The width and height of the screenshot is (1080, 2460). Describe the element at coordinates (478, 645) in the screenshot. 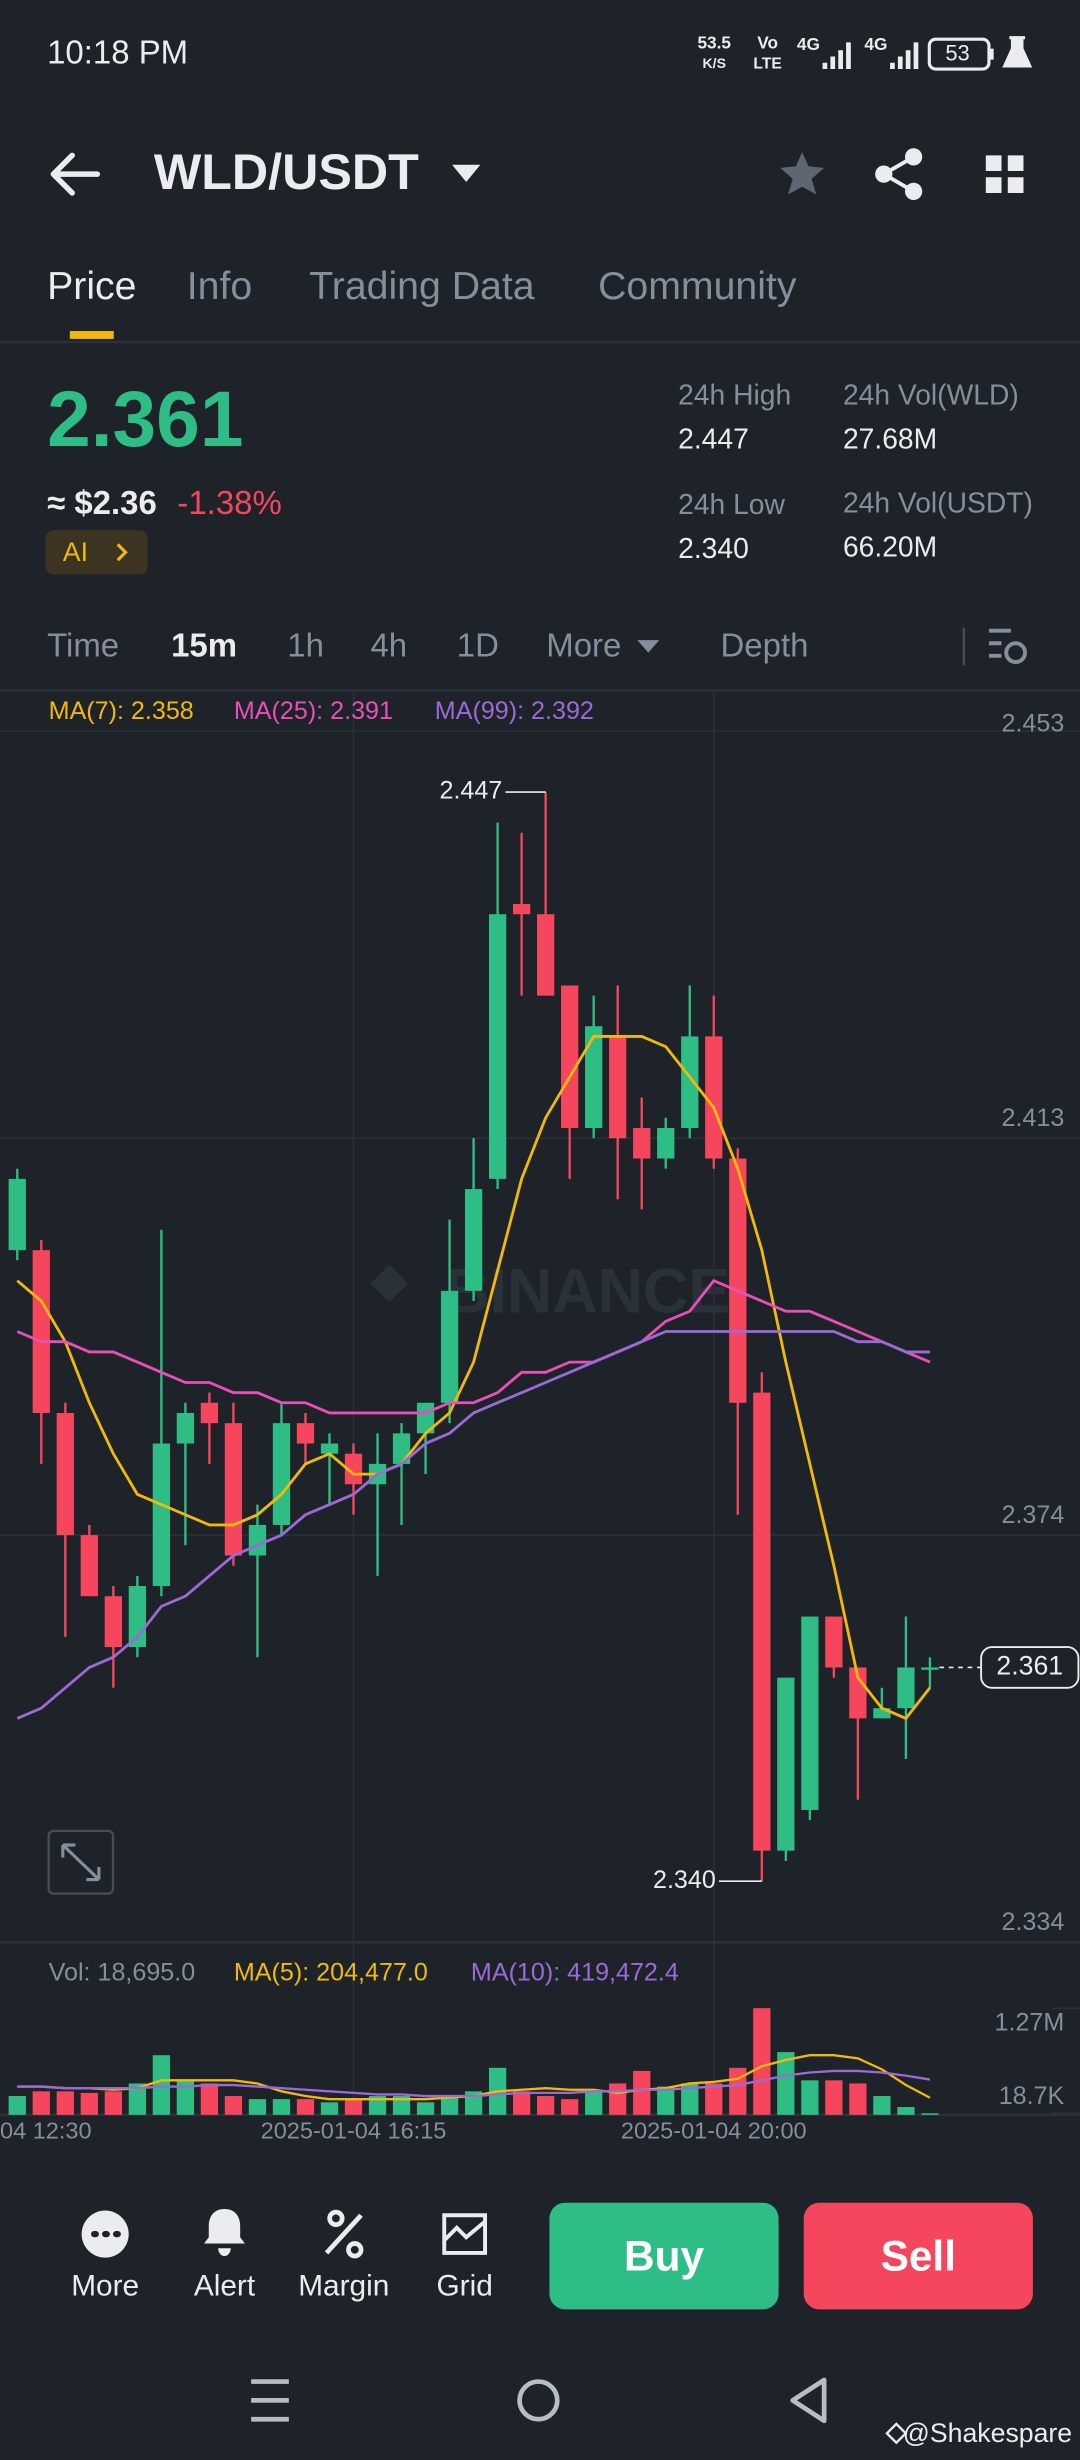

I see `interval: 1D` at that location.